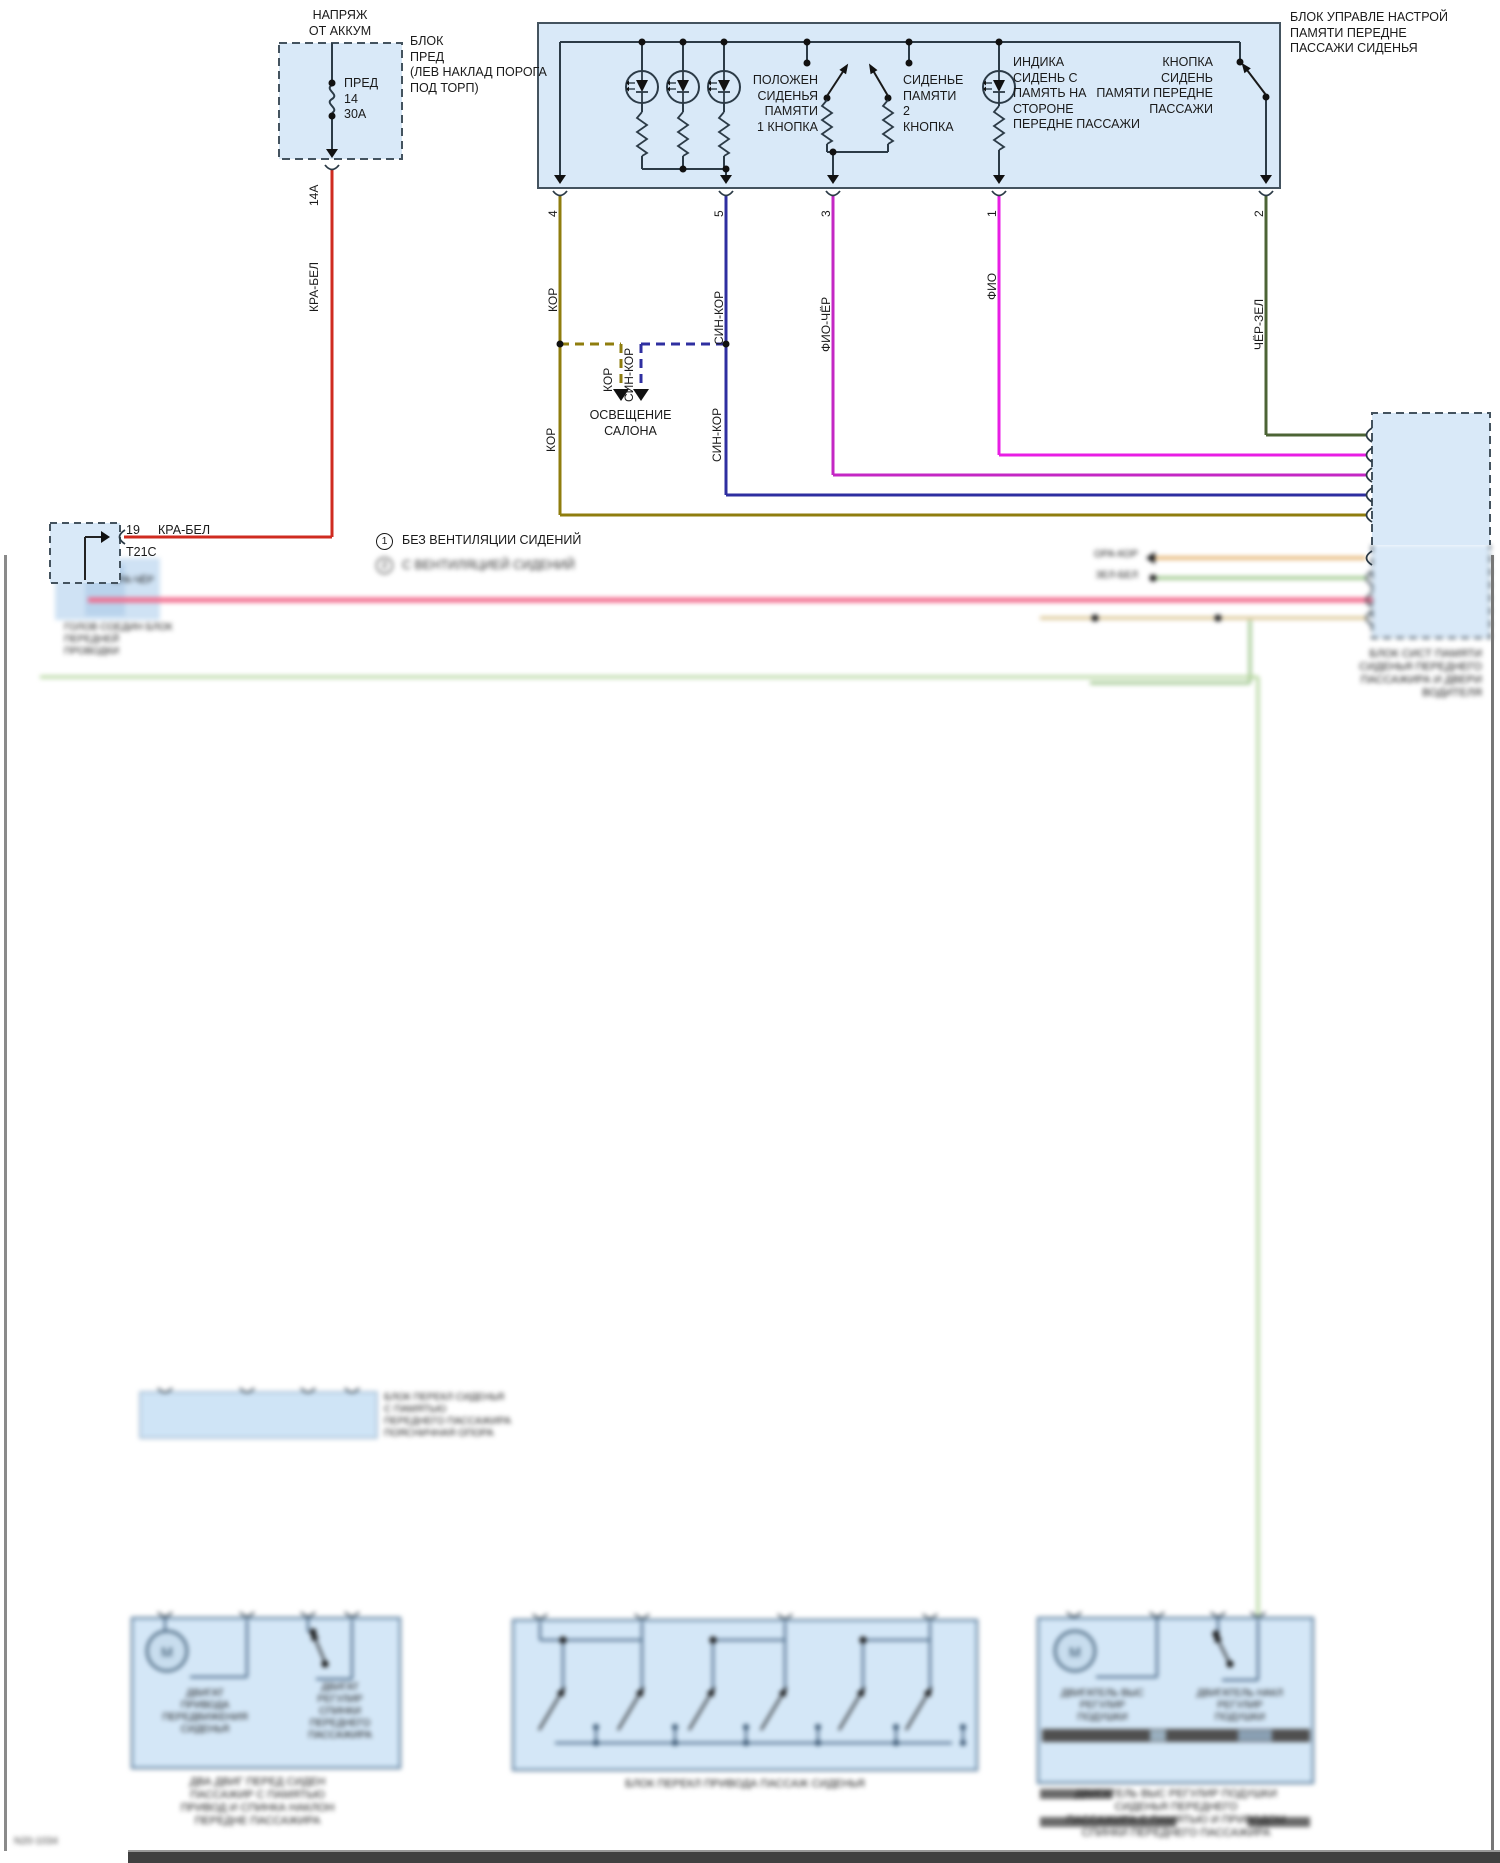 Image resolution: width=1500 pixels, height=1863 pixels. Describe the element at coordinates (133, 530) in the screenshot. I see `t21c-pin-number: 19` at that location.